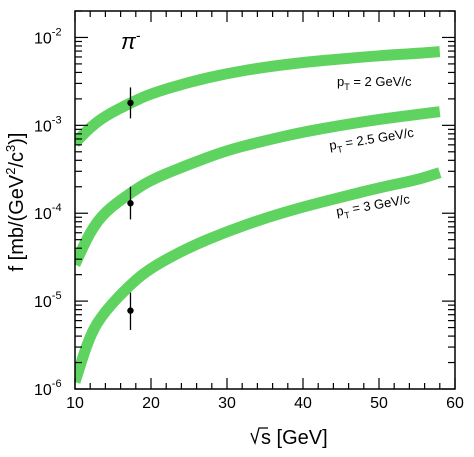 Image resolution: width=474 pixels, height=457 pixels. I want to click on y-axis-label-part-2: /c, so click(17, 160).